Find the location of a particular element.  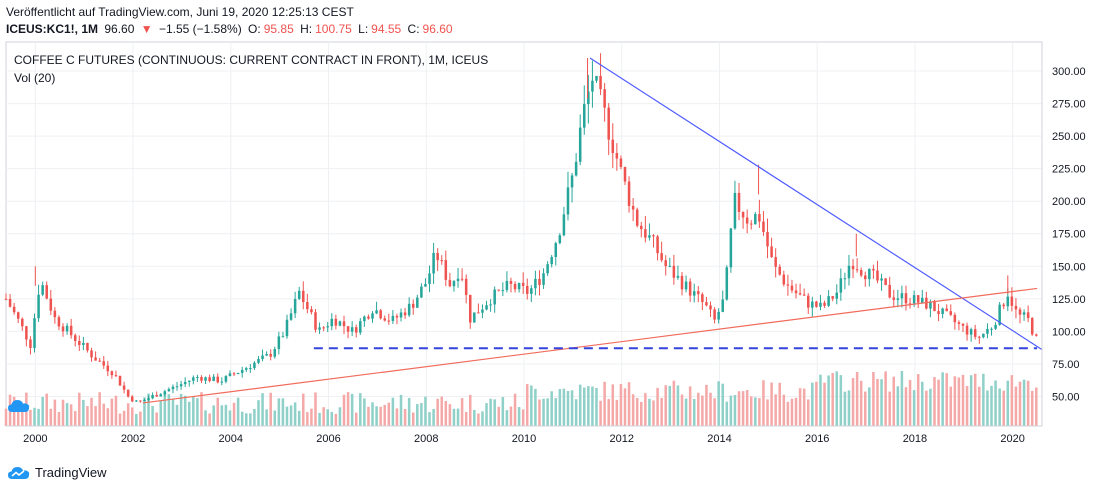

x-tick-label: 2018 is located at coordinates (915, 439).